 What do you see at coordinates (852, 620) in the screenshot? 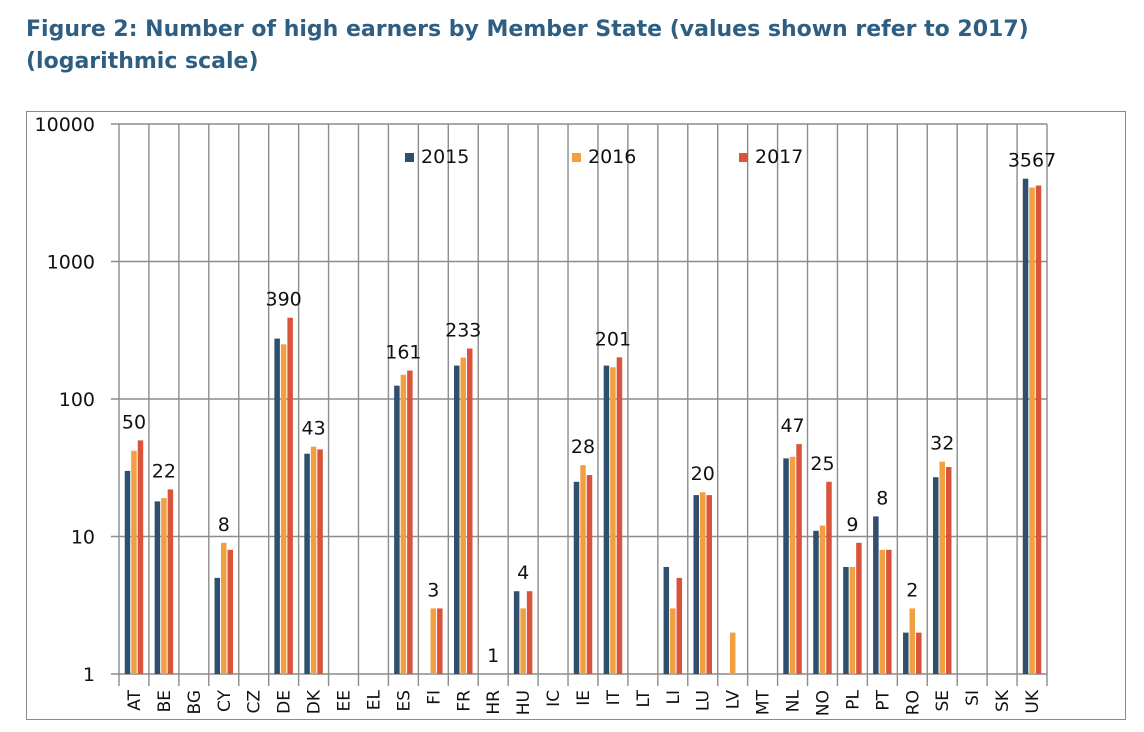
I see `bar-2016-PL` at bounding box center [852, 620].